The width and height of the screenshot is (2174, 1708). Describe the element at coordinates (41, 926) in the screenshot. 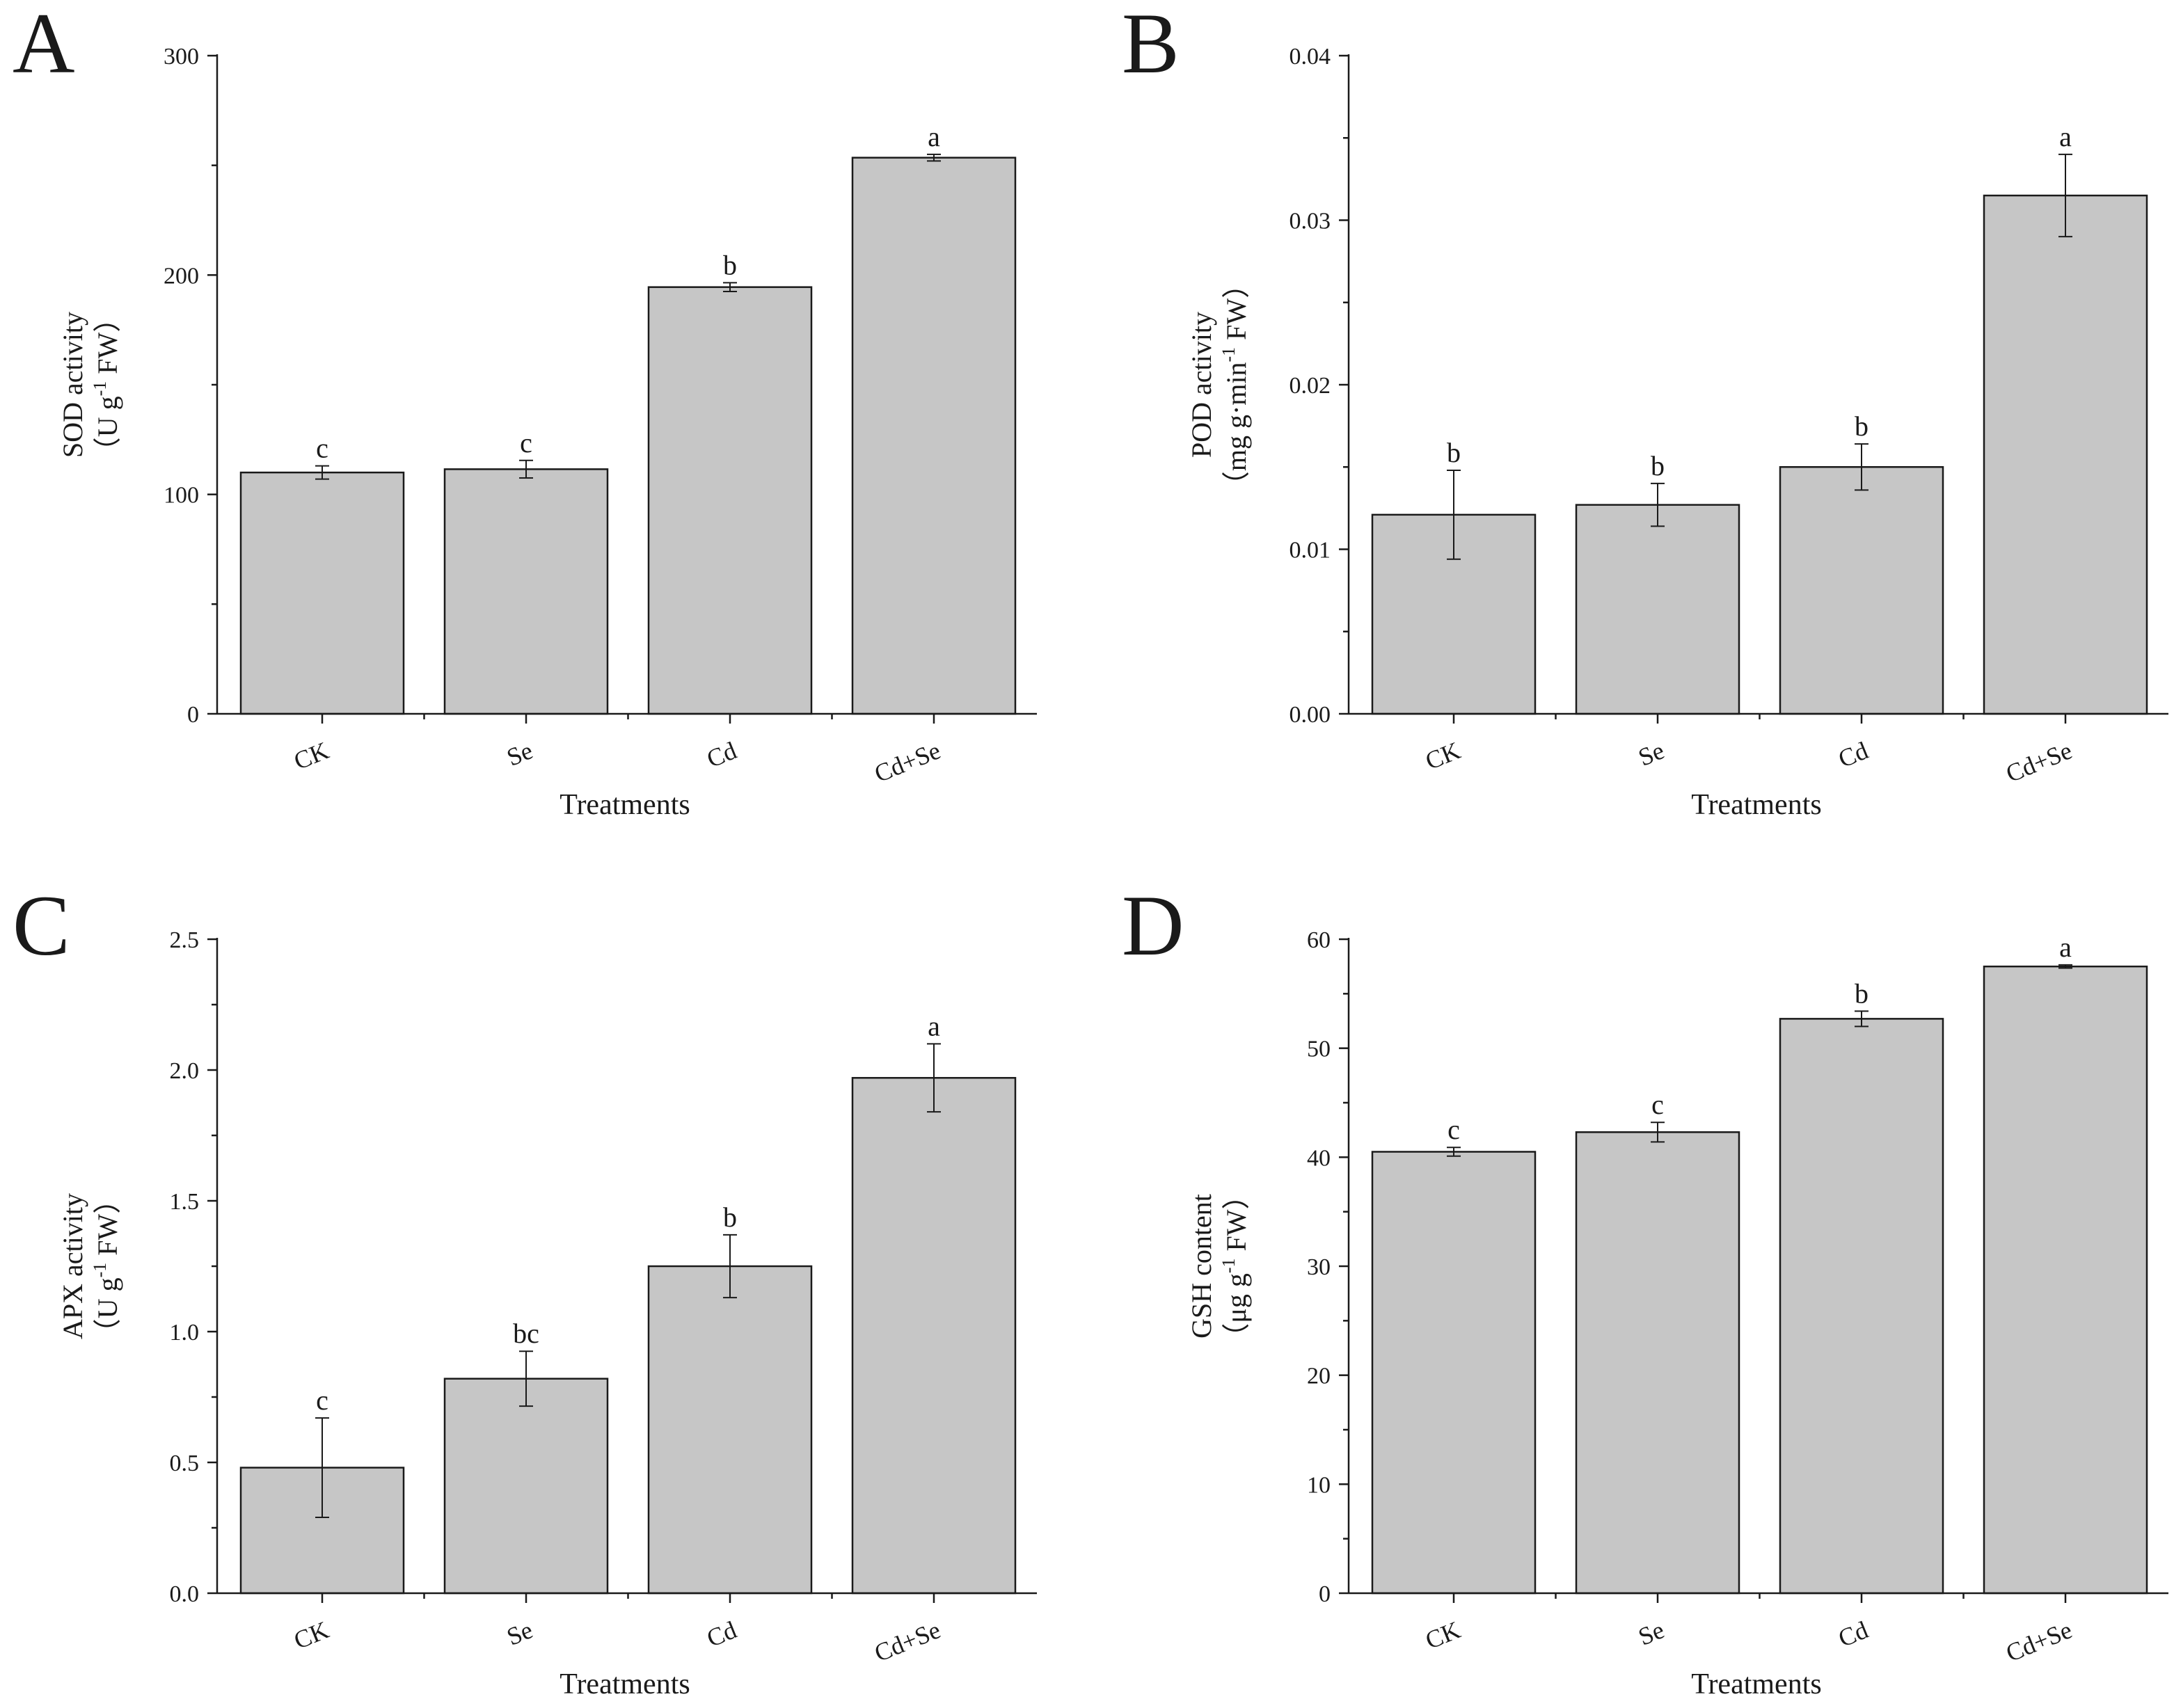

I see `panel-letter: C` at that location.